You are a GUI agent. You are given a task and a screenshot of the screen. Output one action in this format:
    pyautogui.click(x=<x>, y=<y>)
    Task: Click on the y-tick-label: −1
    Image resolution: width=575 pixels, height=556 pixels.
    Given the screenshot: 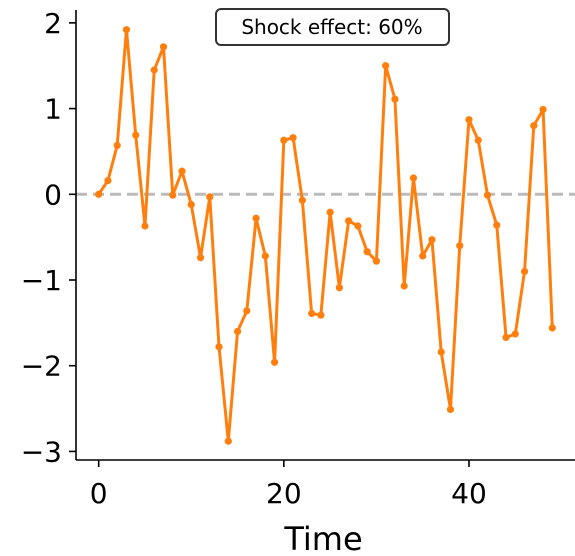 What is the action you would take?
    pyautogui.click(x=41, y=280)
    